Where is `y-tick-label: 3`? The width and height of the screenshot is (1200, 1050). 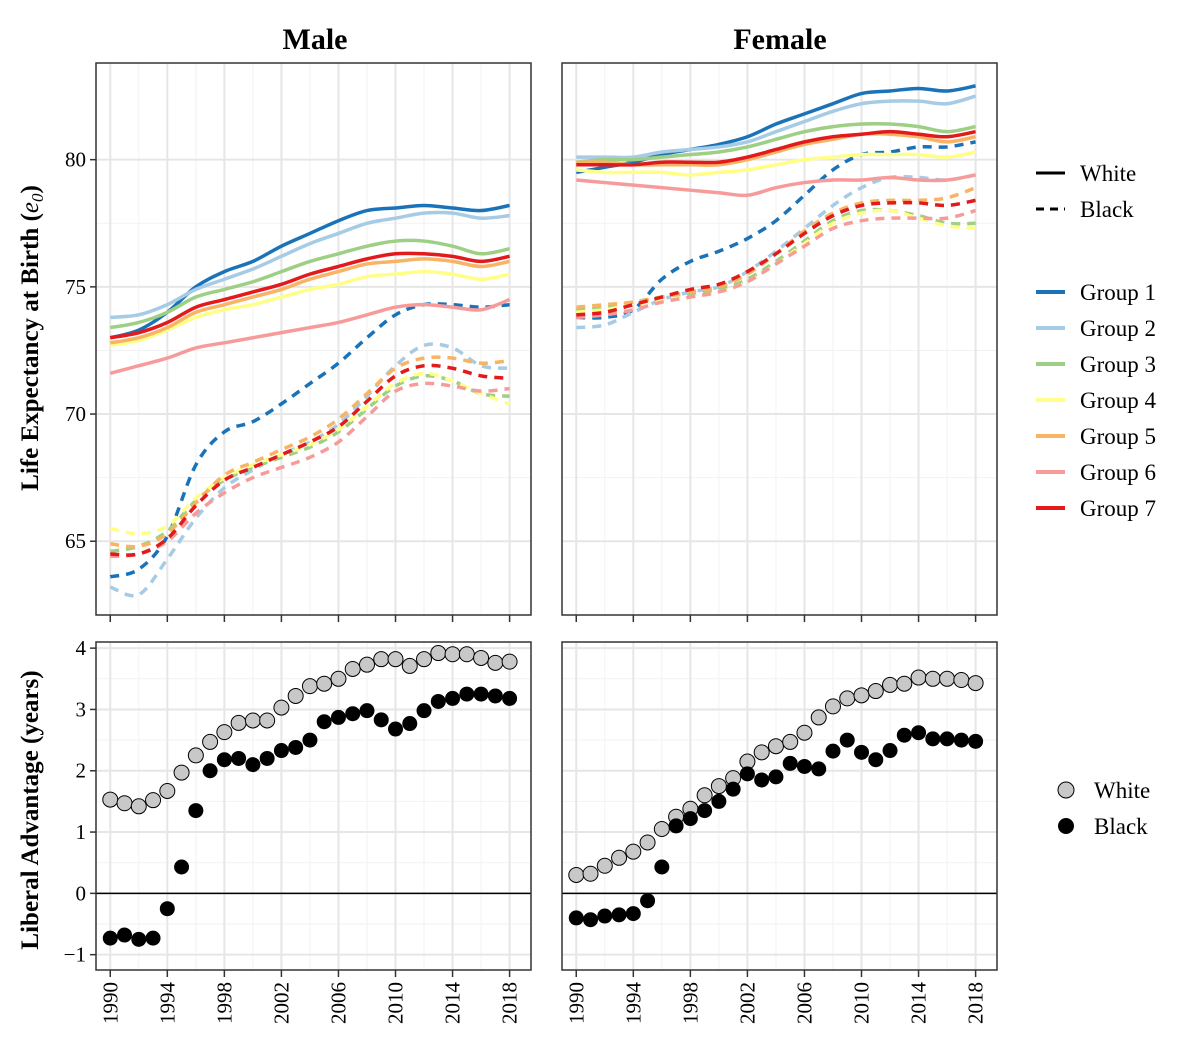
y-tick-label: 3 is located at coordinates (81, 709).